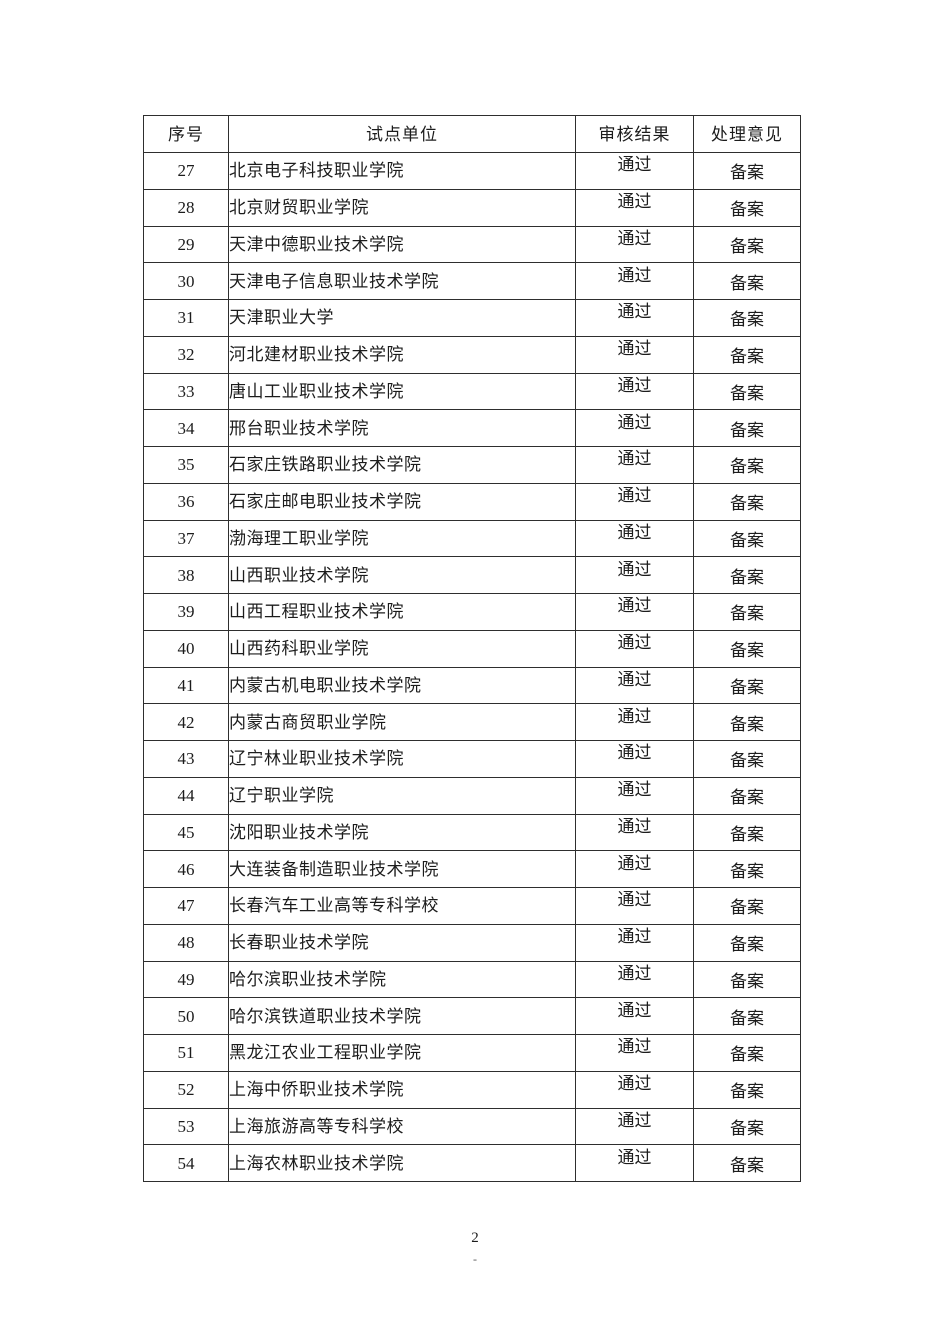 This screenshot has width=950, height=1344. I want to click on table-row: 48 长春职业技术学院 通过 备案, so click(472, 942).